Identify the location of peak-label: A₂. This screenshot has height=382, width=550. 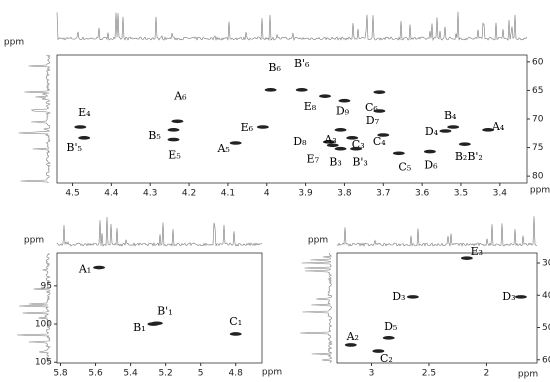
(352, 336).